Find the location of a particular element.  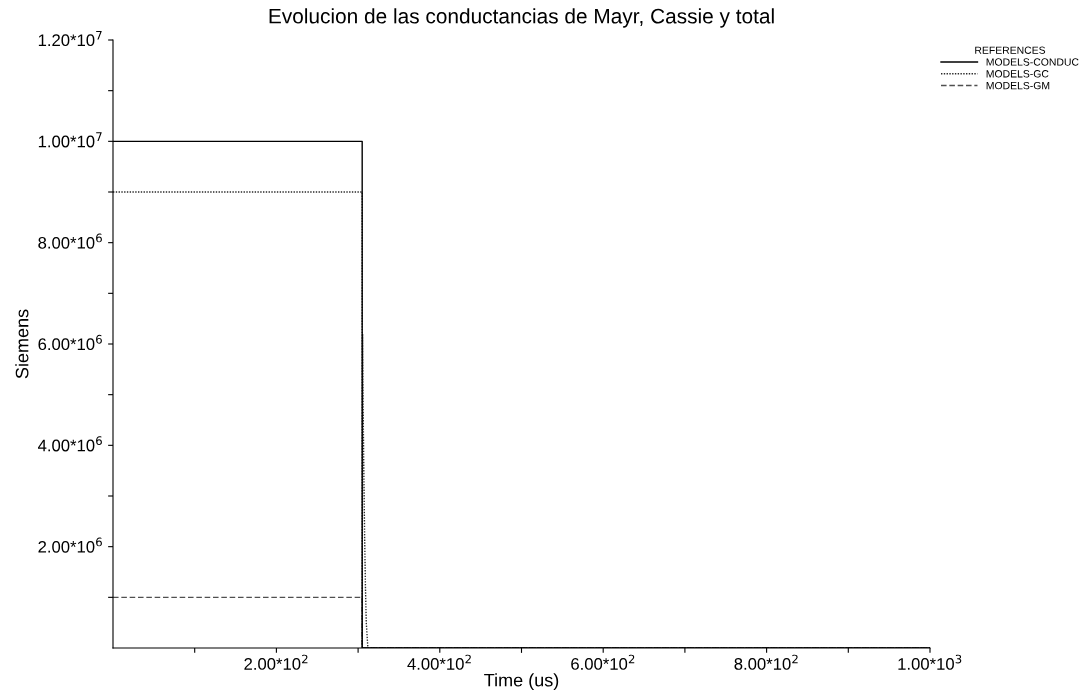

y-tick-label: 4.00*10$^{6}$ is located at coordinates (69, 444).